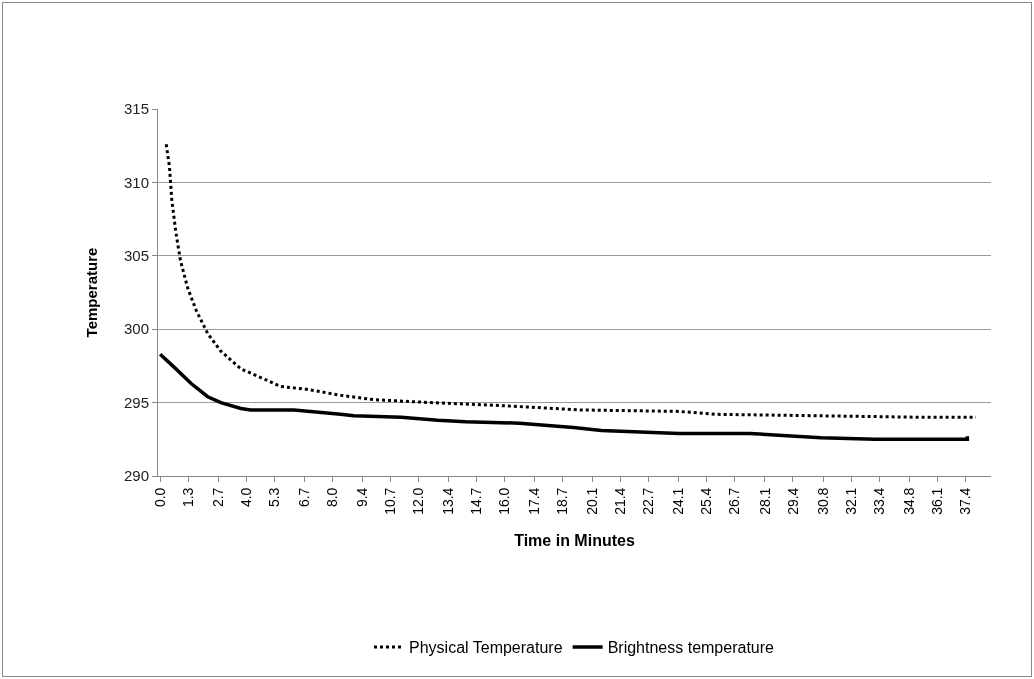  Describe the element at coordinates (448, 501) in the screenshot. I see `x-tick-label: 13.4` at that location.